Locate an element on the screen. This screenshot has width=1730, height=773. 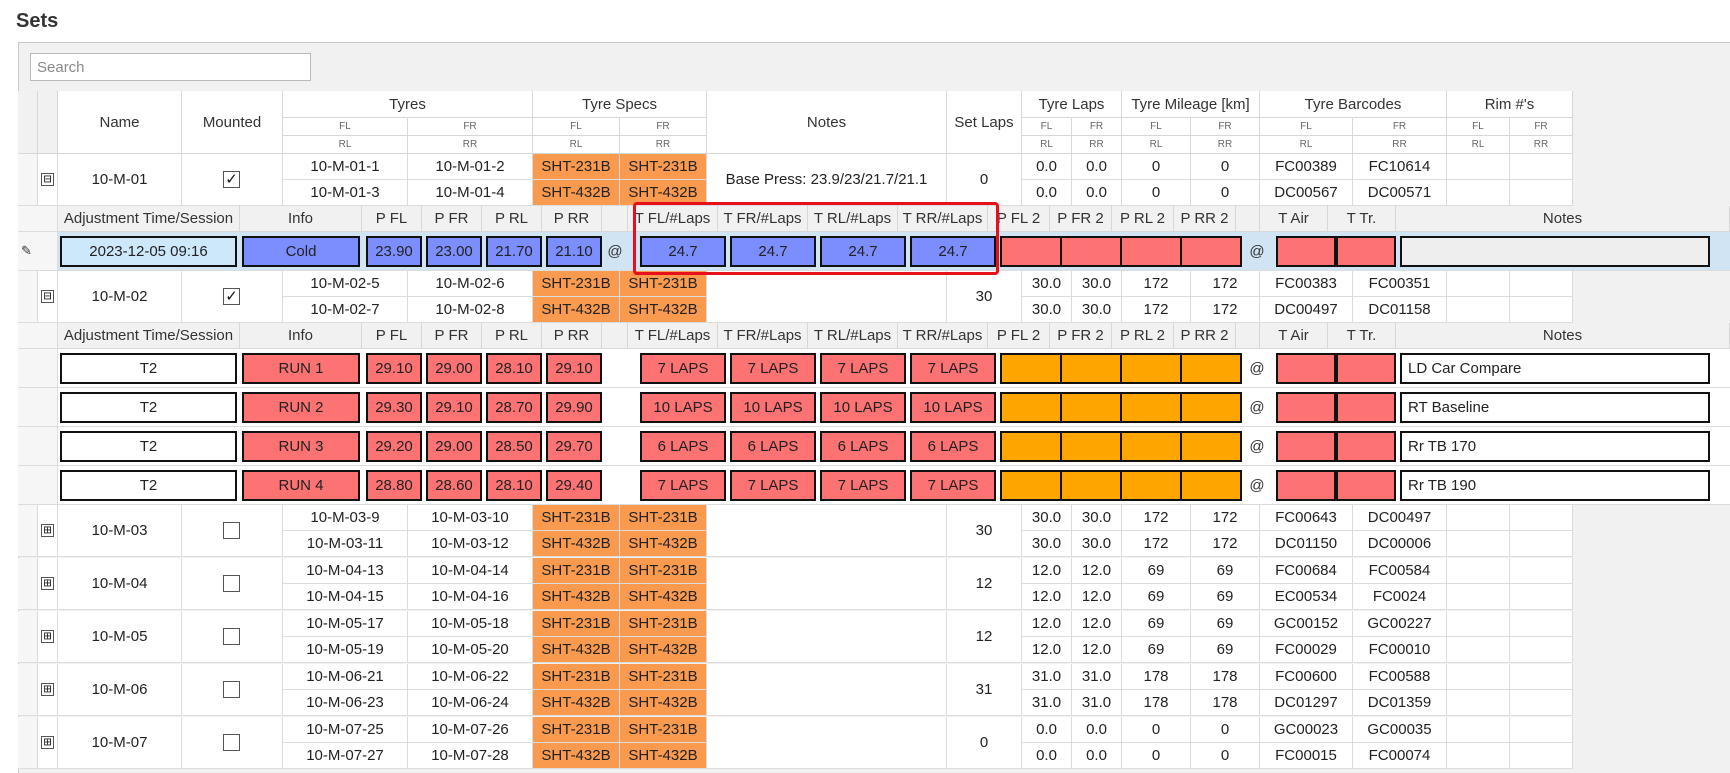
col-header-mounted: Mounted is located at coordinates (232, 122).